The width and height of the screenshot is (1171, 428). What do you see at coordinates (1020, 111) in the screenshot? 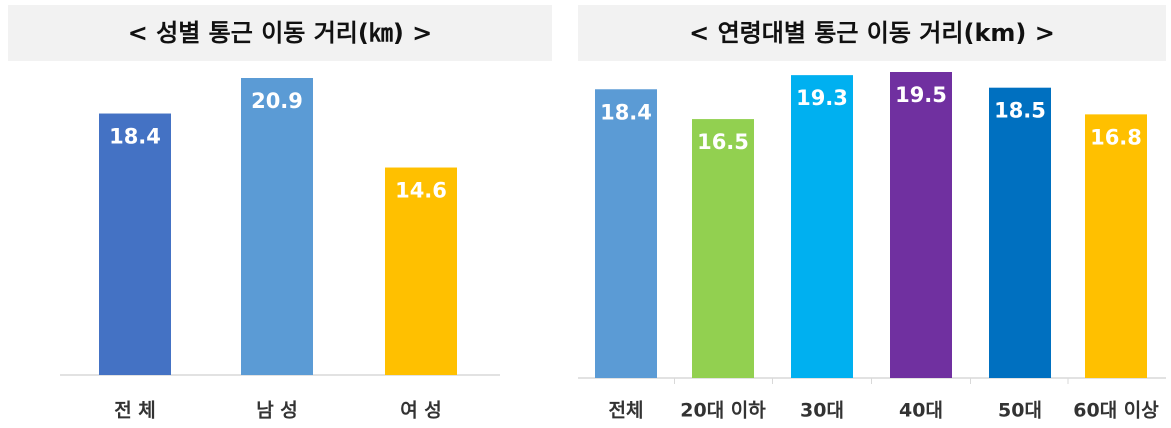
I see `value-label: 18.5` at bounding box center [1020, 111].